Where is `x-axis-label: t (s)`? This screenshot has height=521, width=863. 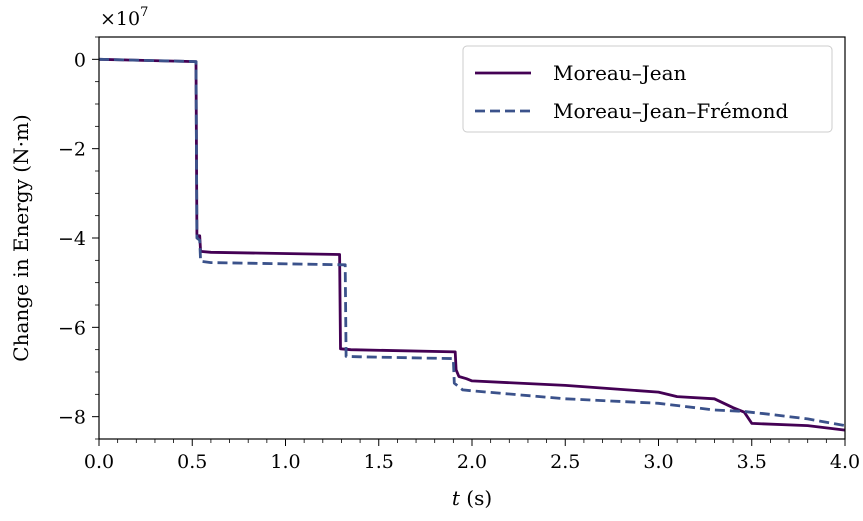
x-axis-label: t (s) is located at coordinates (472, 498).